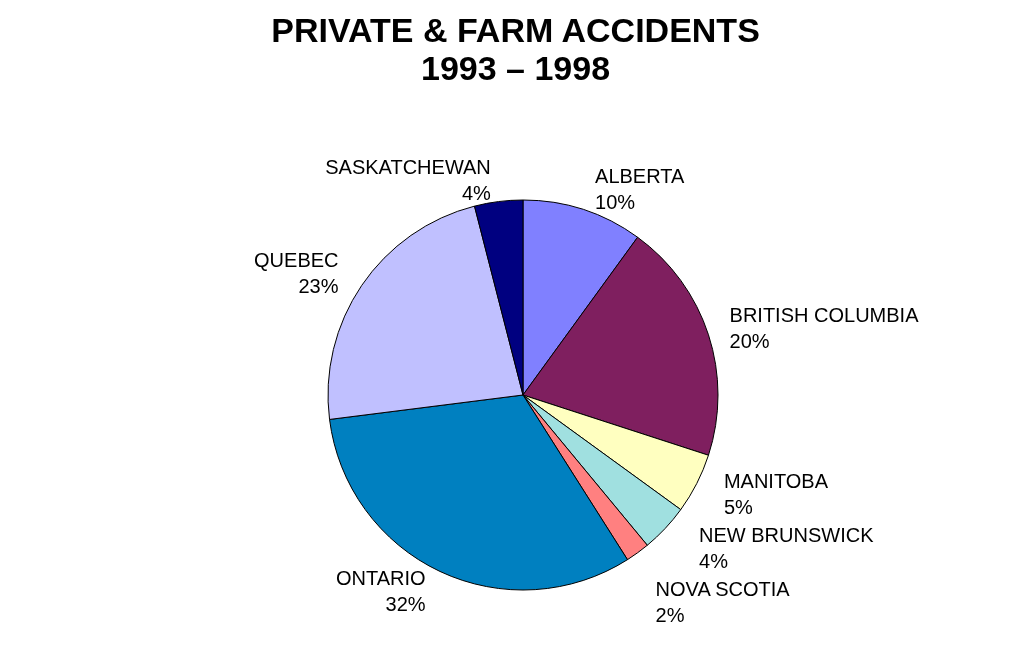  Describe the element at coordinates (380, 578) in the screenshot. I see `slice-label: ONTARIO` at that location.